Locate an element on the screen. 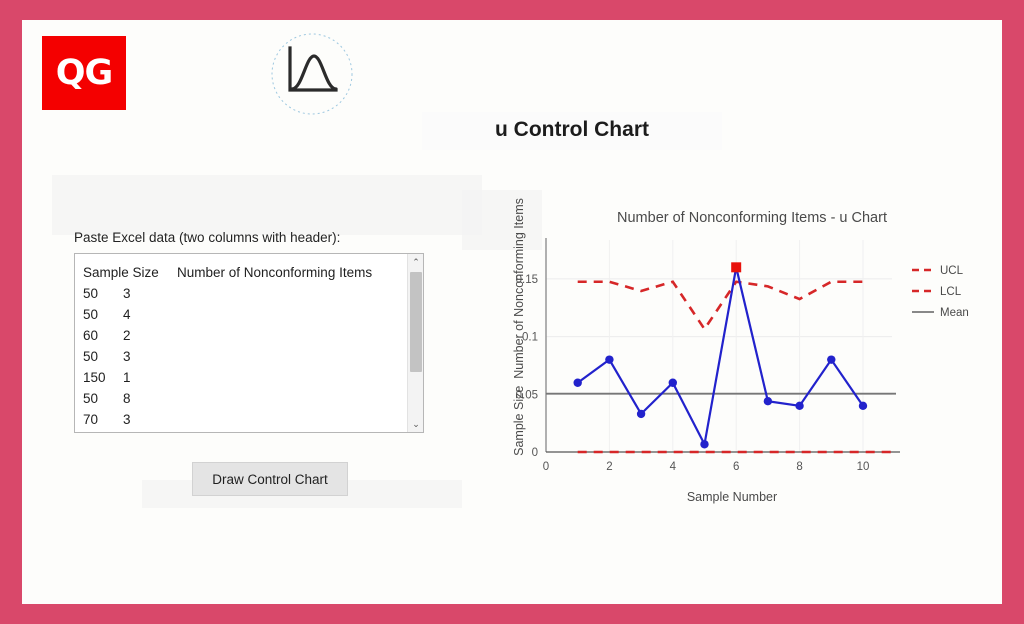 This screenshot has width=1024, height=624. svg-text: 10 is located at coordinates (863, 467).